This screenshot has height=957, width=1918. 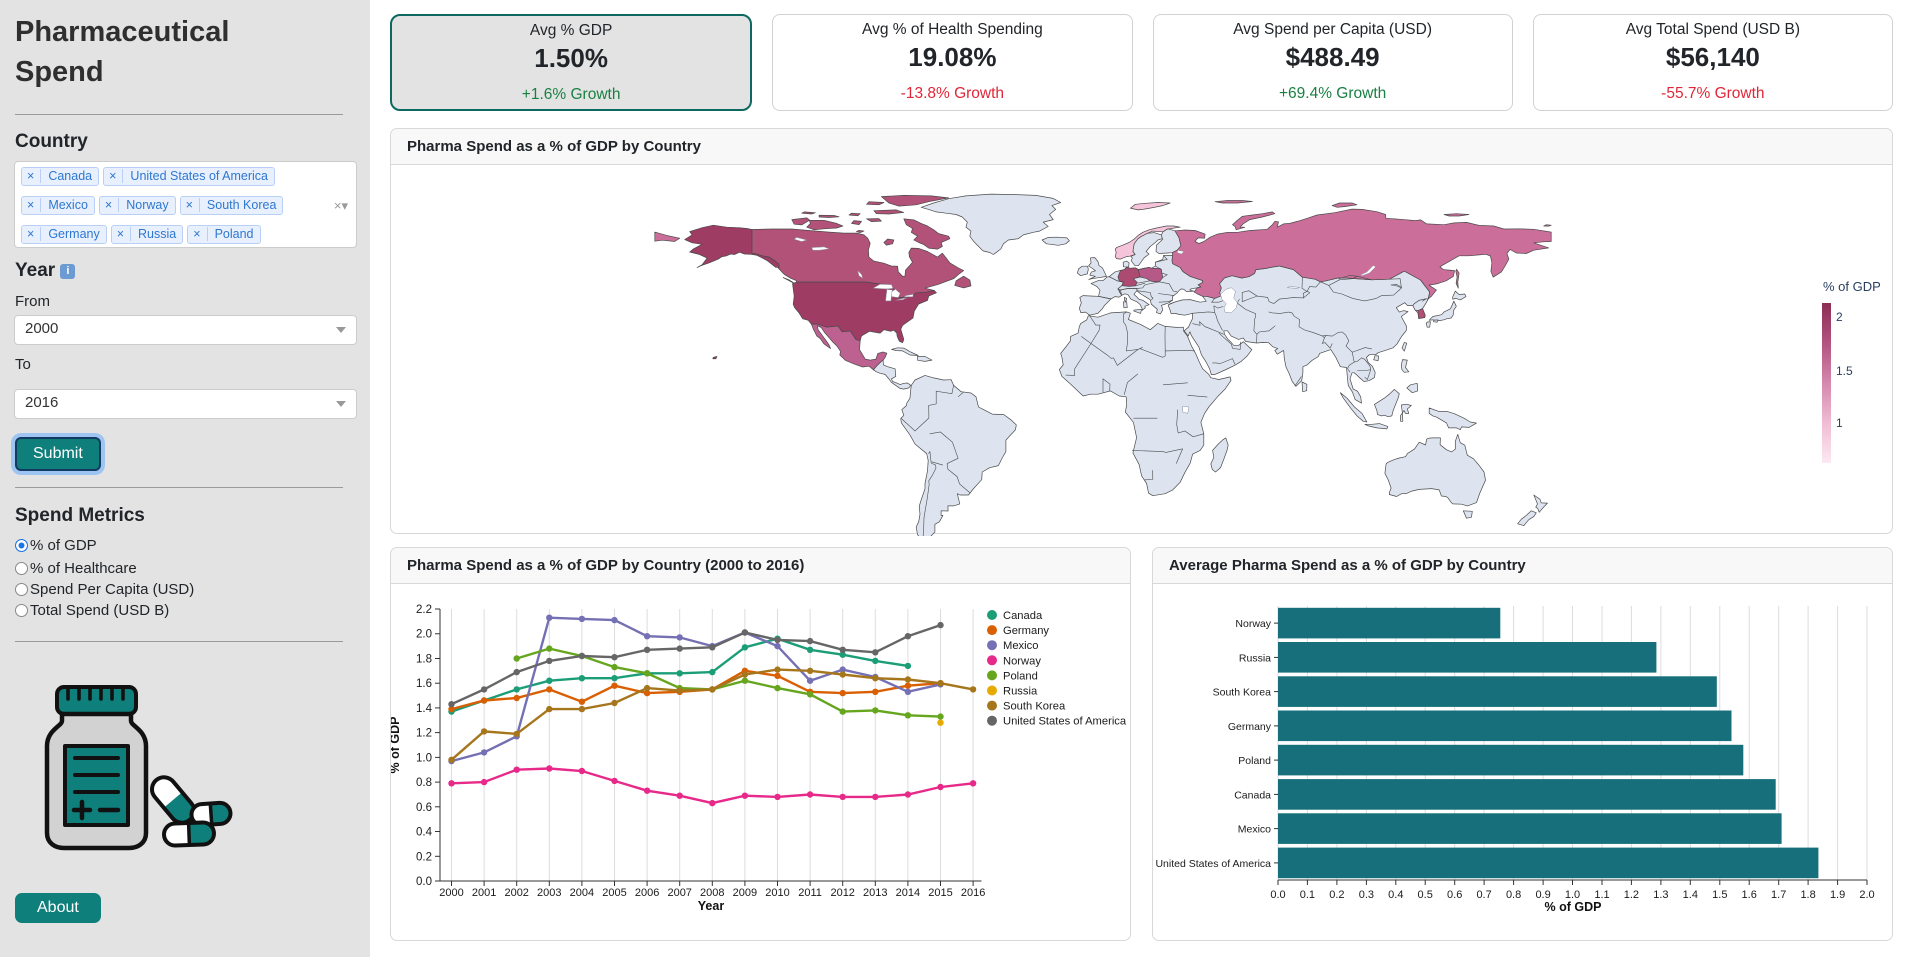 What do you see at coordinates (908, 893) in the screenshot?
I see `svg-text: 2014` at bounding box center [908, 893].